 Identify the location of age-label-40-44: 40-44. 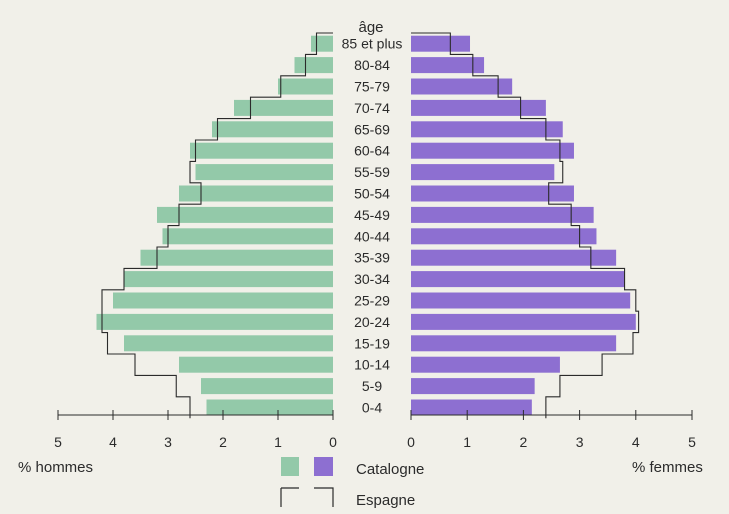
(372, 236).